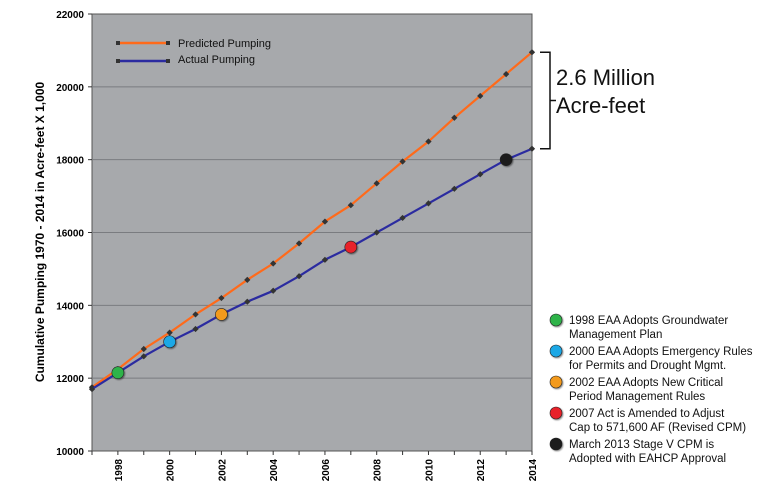  I want to click on y-axis: 10000 12000 14000 16000 18000 20000 22000, so click(74, 234).